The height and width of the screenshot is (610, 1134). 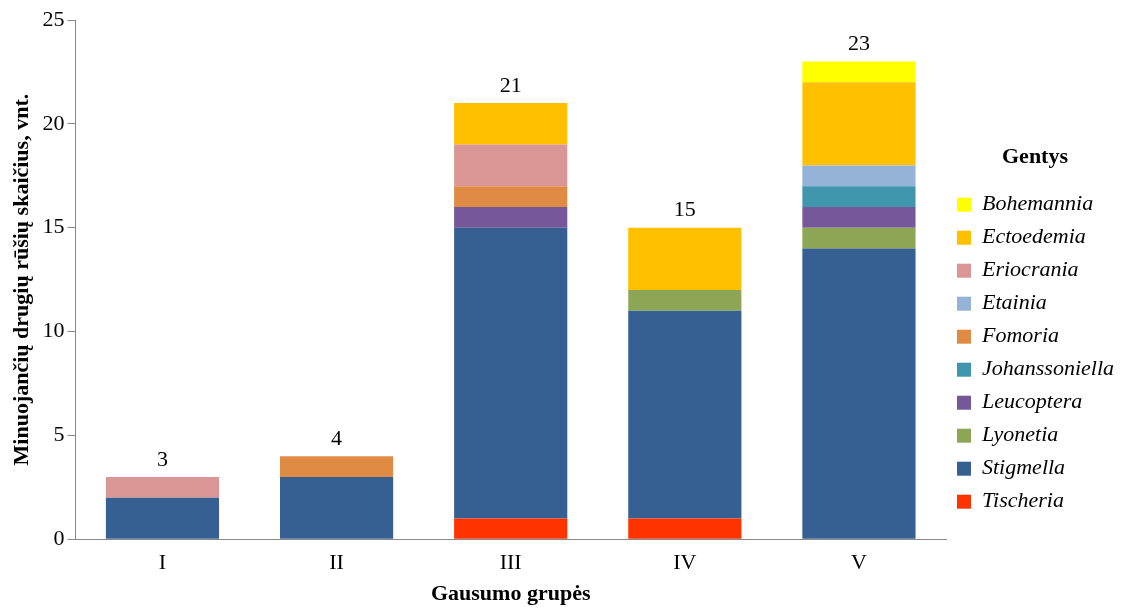 I want to click on legend-label: Etainia, so click(x=1014, y=302).